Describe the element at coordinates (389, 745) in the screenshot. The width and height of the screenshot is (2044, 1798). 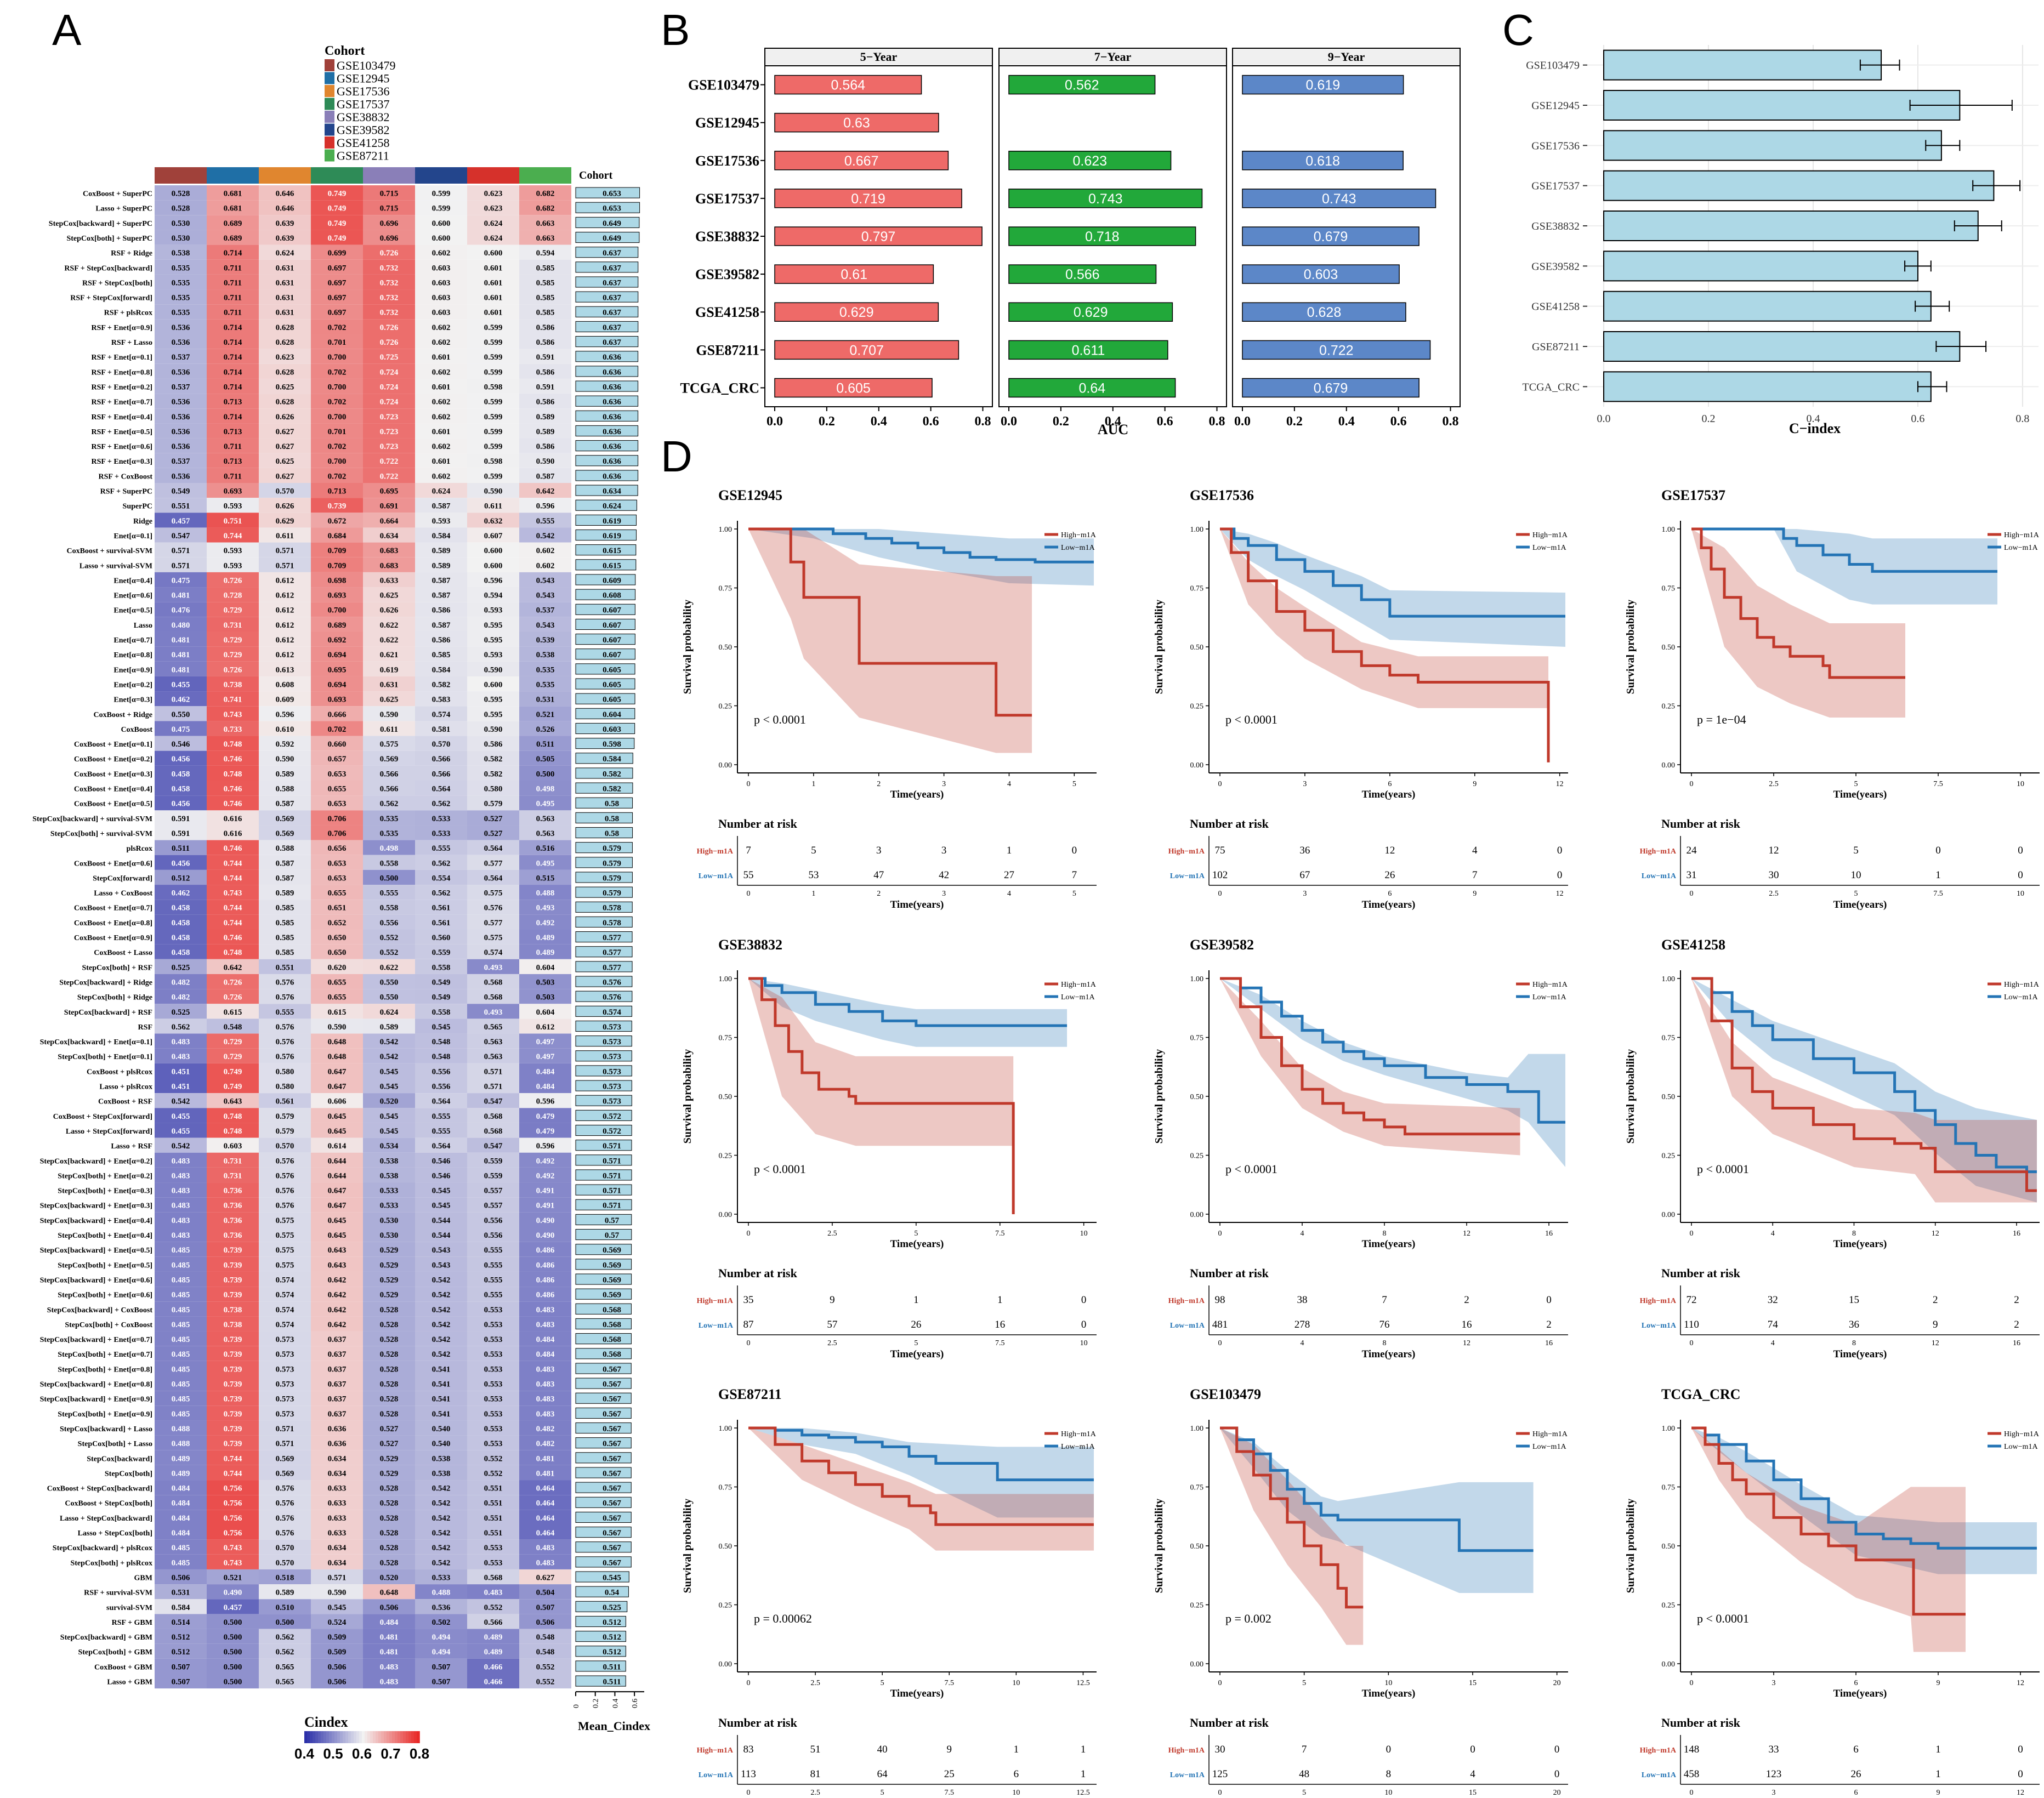
I see `heatmap-cell-value: 0.575` at that location.